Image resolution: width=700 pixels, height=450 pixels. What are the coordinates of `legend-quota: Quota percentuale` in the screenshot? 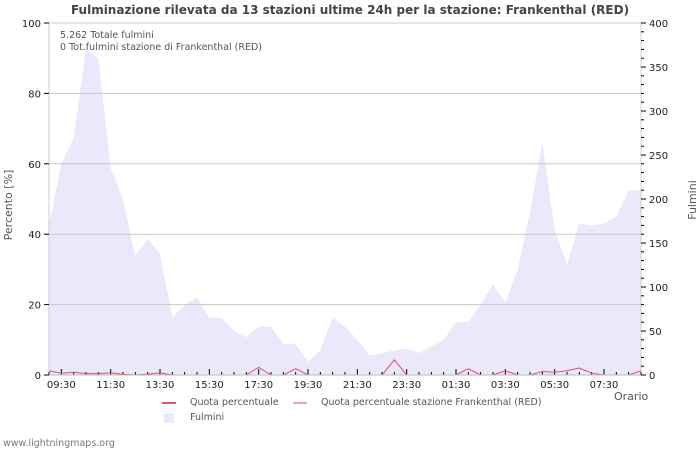 It's located at (220, 402).